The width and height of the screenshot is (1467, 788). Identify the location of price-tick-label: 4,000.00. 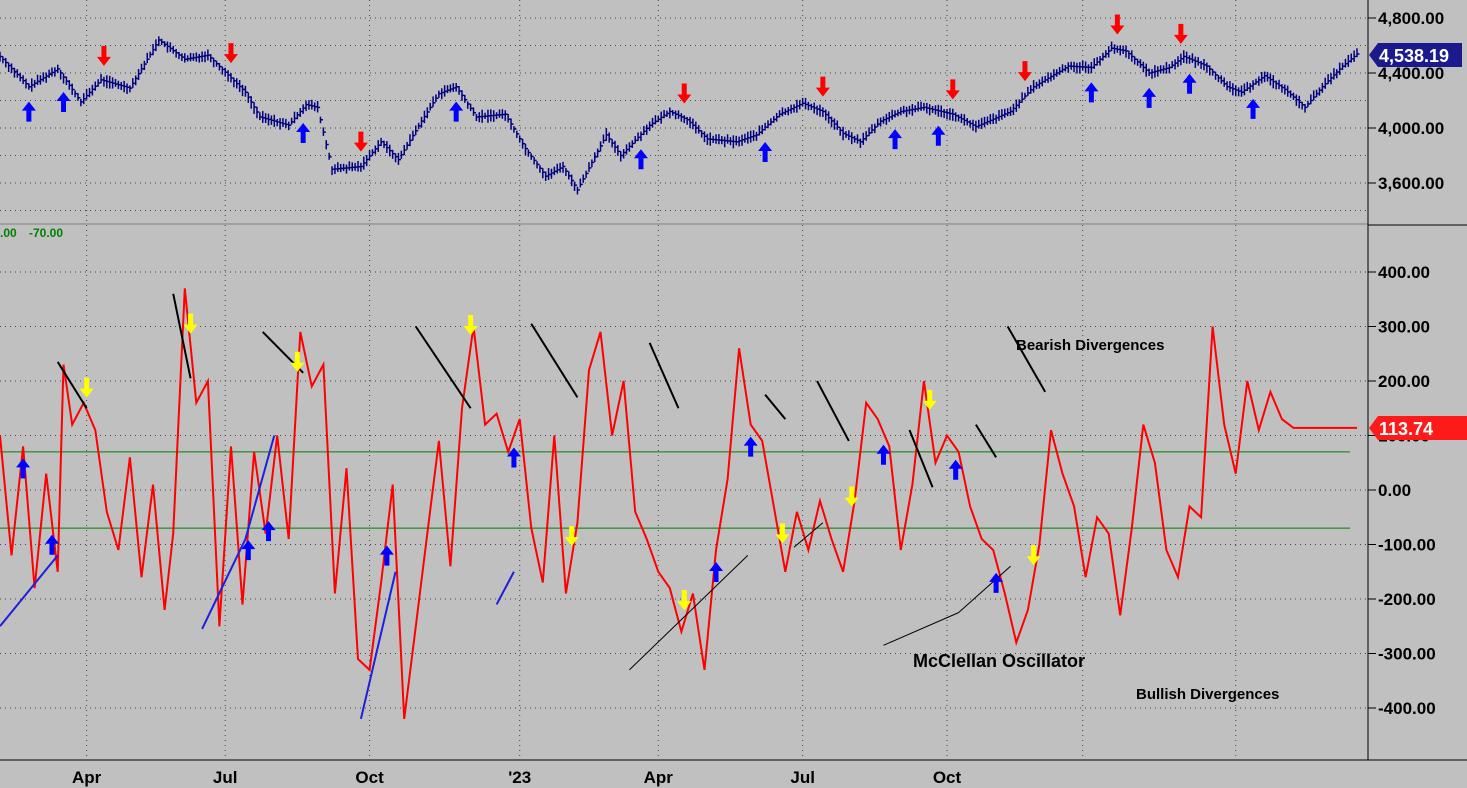
(1411, 128).